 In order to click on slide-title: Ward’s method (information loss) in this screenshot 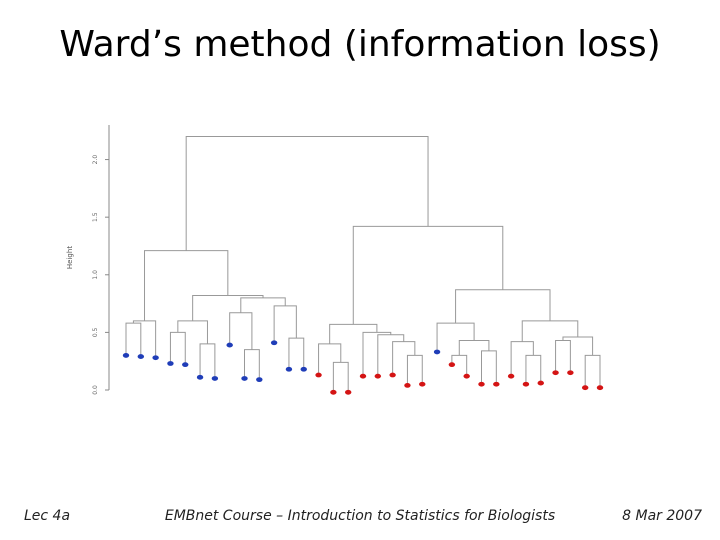, I will do `click(360, 44)`.